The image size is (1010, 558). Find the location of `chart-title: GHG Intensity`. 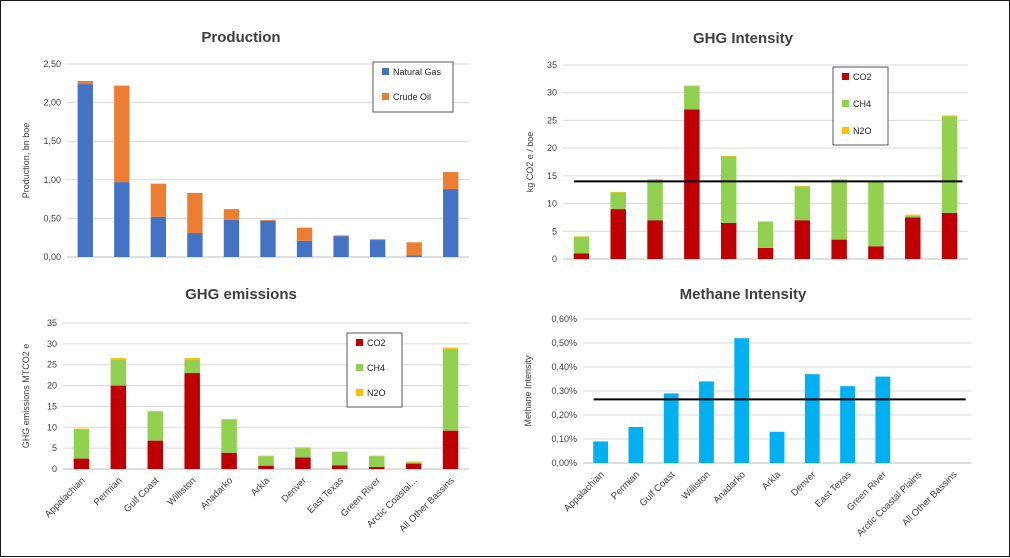

chart-title: GHG Intensity is located at coordinates (743, 38).